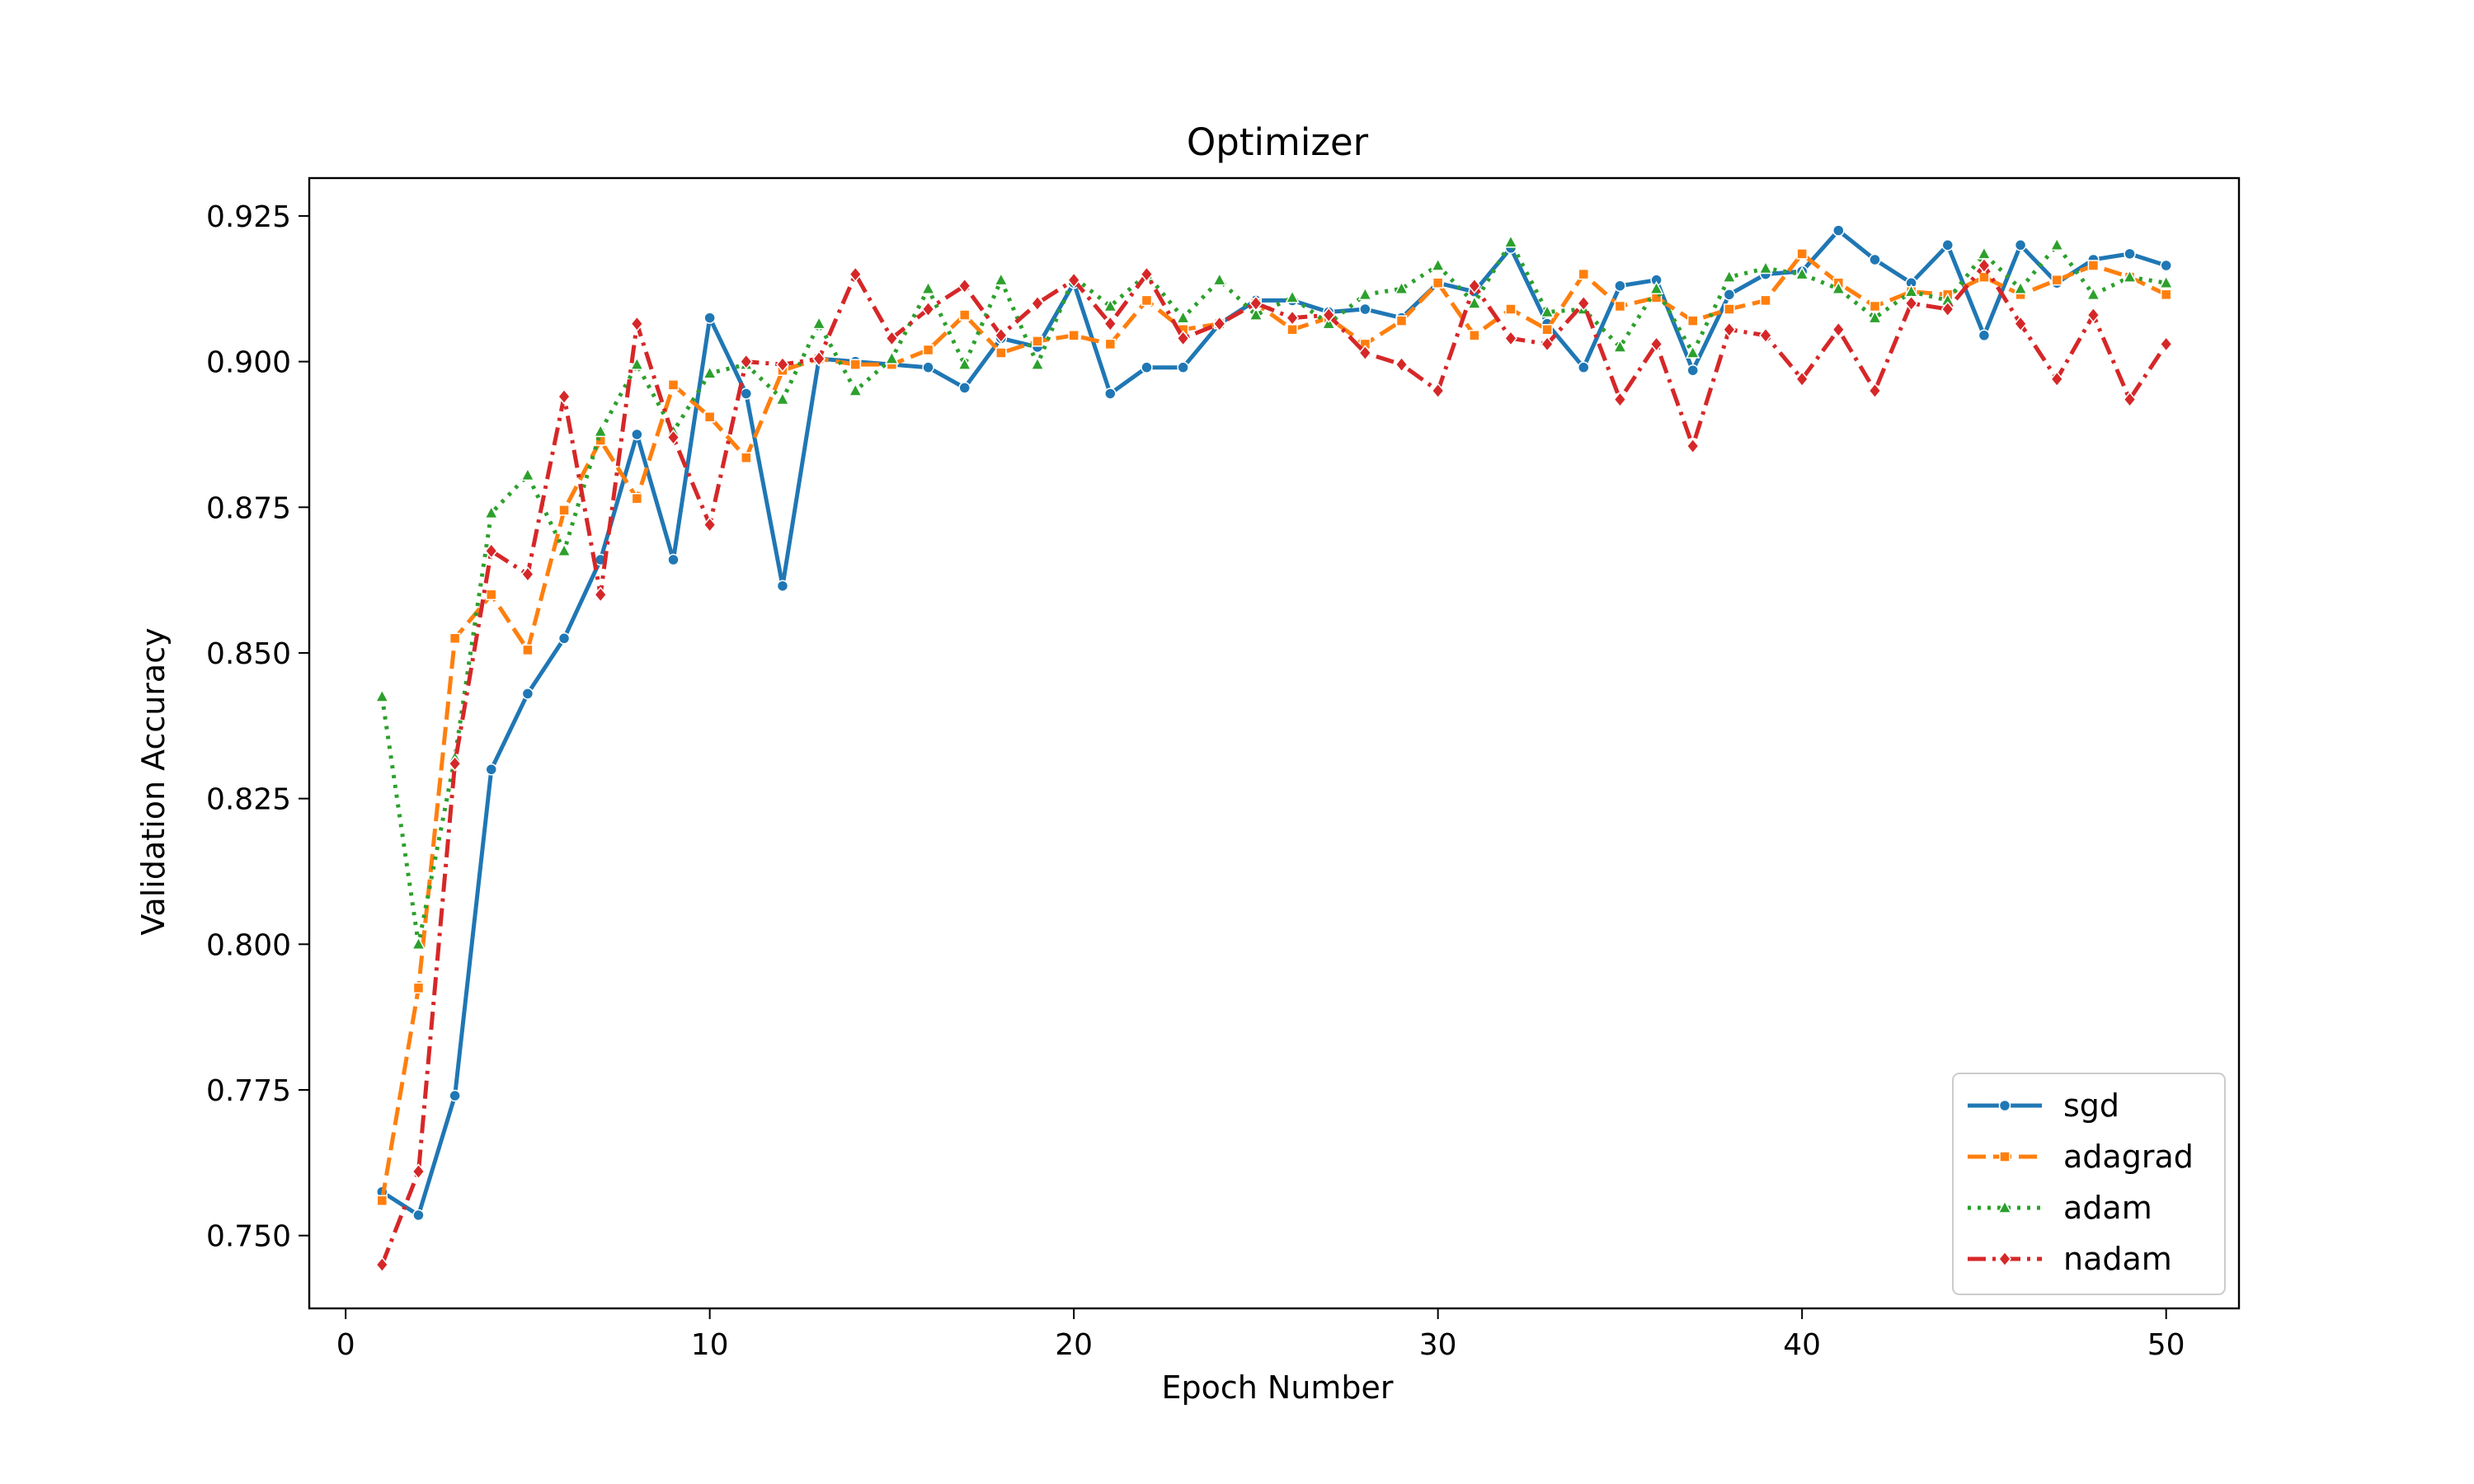 This screenshot has width=2474, height=1484. What do you see at coordinates (1260, 1335) in the screenshot?
I see `x-axis: 0 10 20 30 40 50` at bounding box center [1260, 1335].